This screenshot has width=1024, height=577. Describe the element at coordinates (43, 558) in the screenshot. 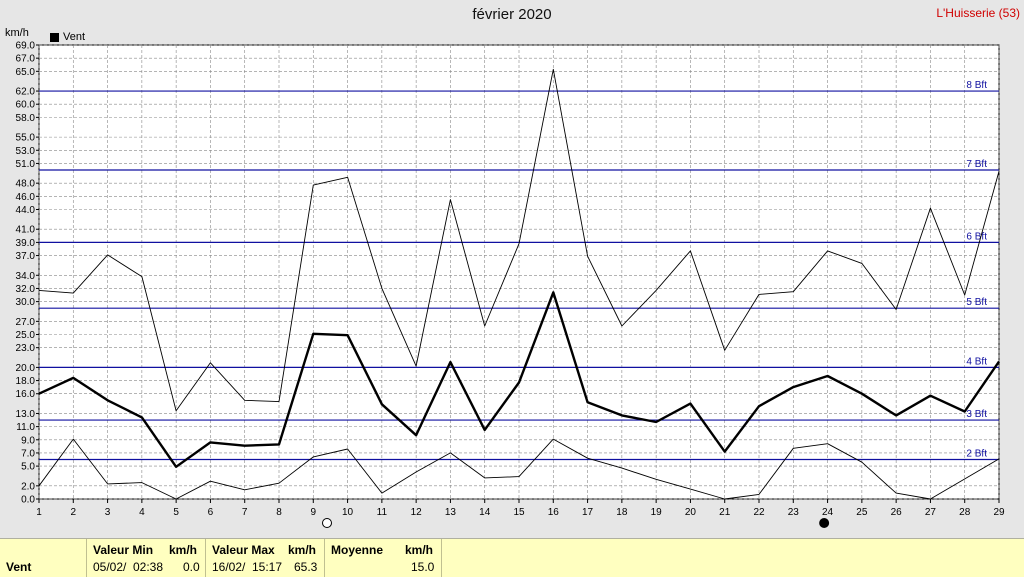

I see `stats-row-label-cell: Vent` at that location.